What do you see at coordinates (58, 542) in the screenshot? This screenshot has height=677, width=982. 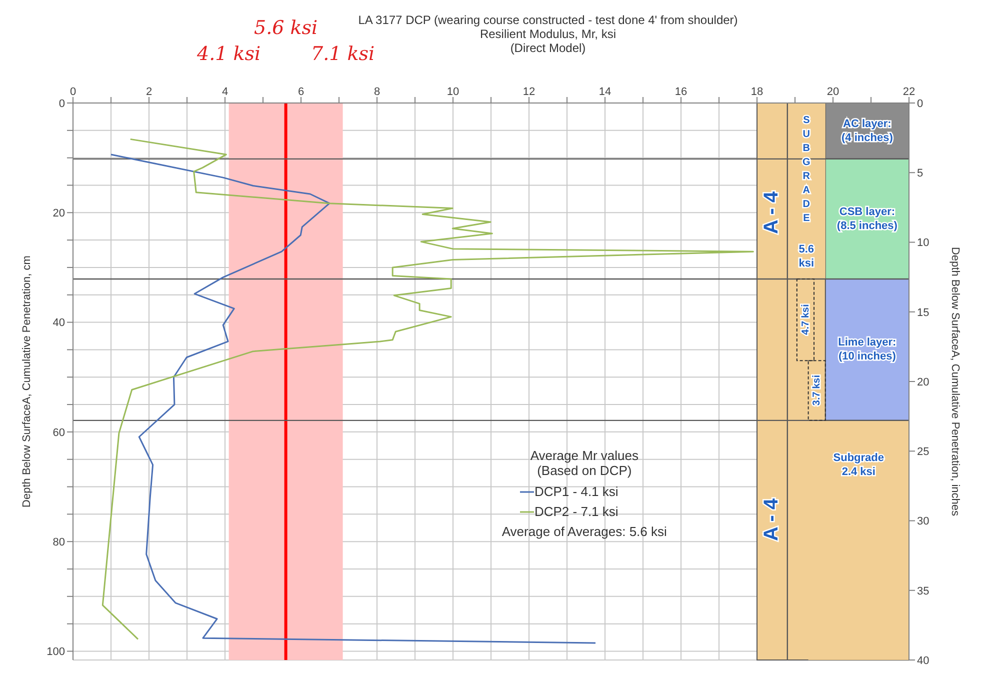 I see `y-tick-label: 80` at bounding box center [58, 542].